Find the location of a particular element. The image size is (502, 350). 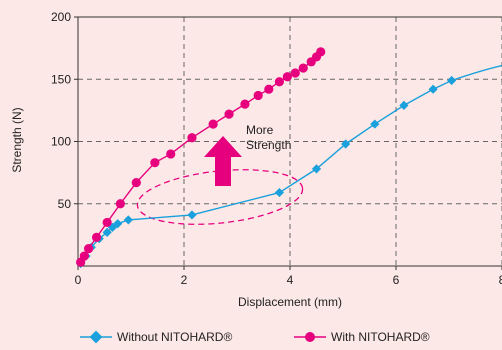

x-tick-label-2: 4 is located at coordinates (290, 280).